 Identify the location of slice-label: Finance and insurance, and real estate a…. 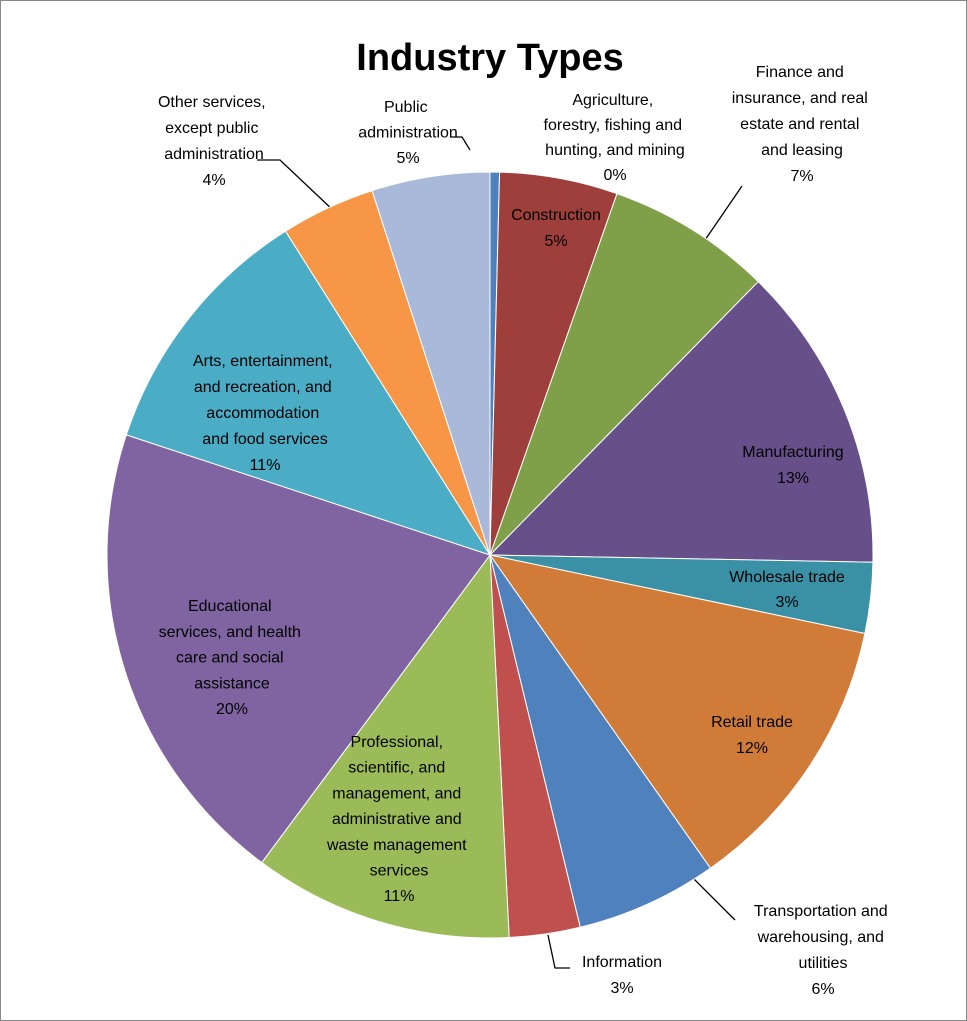
(802, 111).